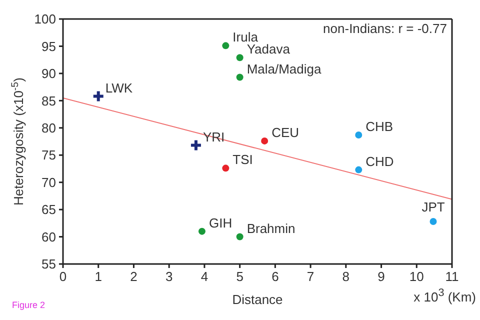  What do you see at coordinates (445, 295) in the screenshot?
I see `text: x 10$^{3}$ (Km)` at bounding box center [445, 295].